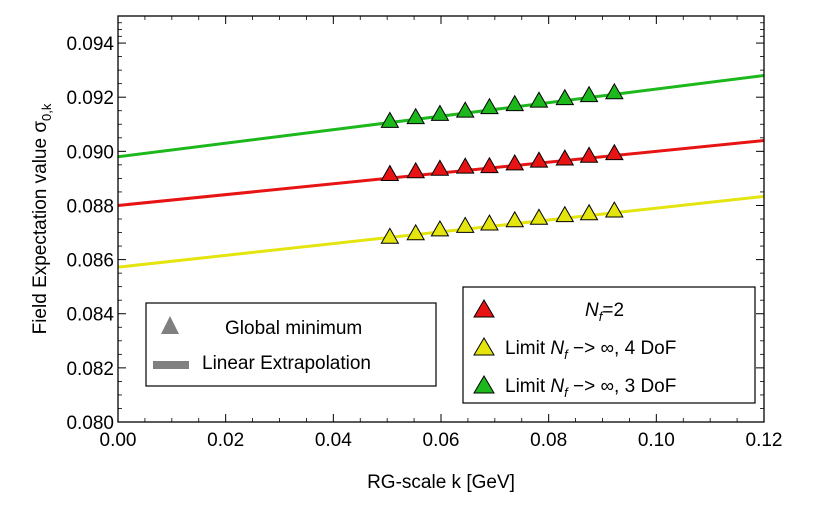 This screenshot has width=830, height=517. What do you see at coordinates (90, 315) in the screenshot?
I see `y-tick-label: 0.084` at bounding box center [90, 315].